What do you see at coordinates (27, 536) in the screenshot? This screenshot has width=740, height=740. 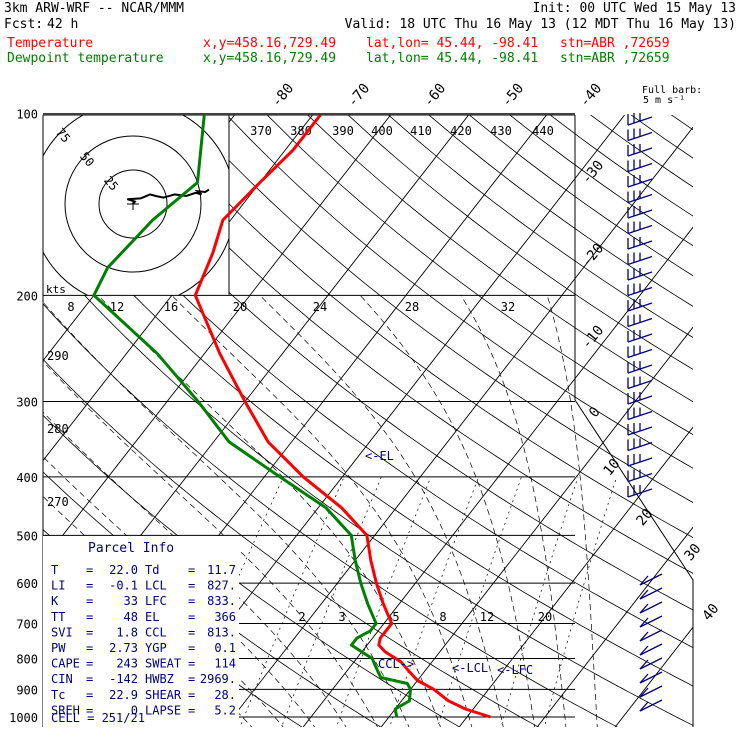 I see `pressure-label: 500` at bounding box center [27, 536].